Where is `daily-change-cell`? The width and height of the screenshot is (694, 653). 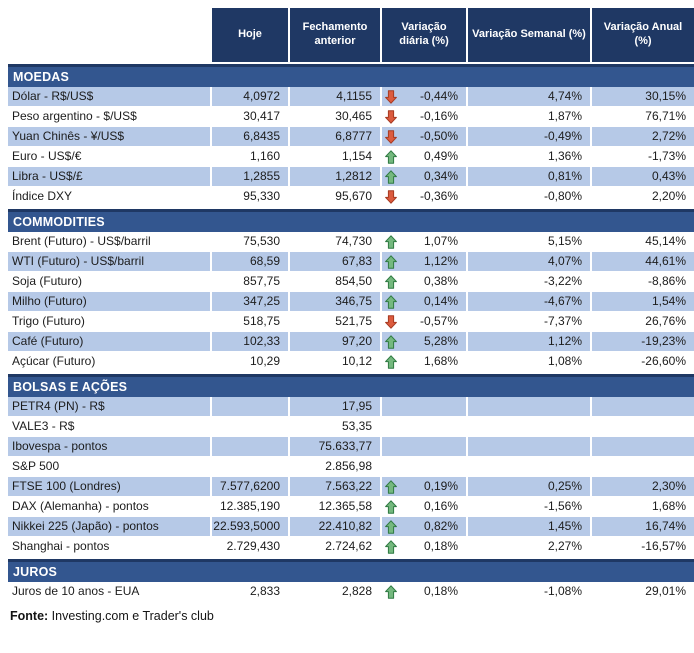 daily-change-cell is located at coordinates (425, 446).